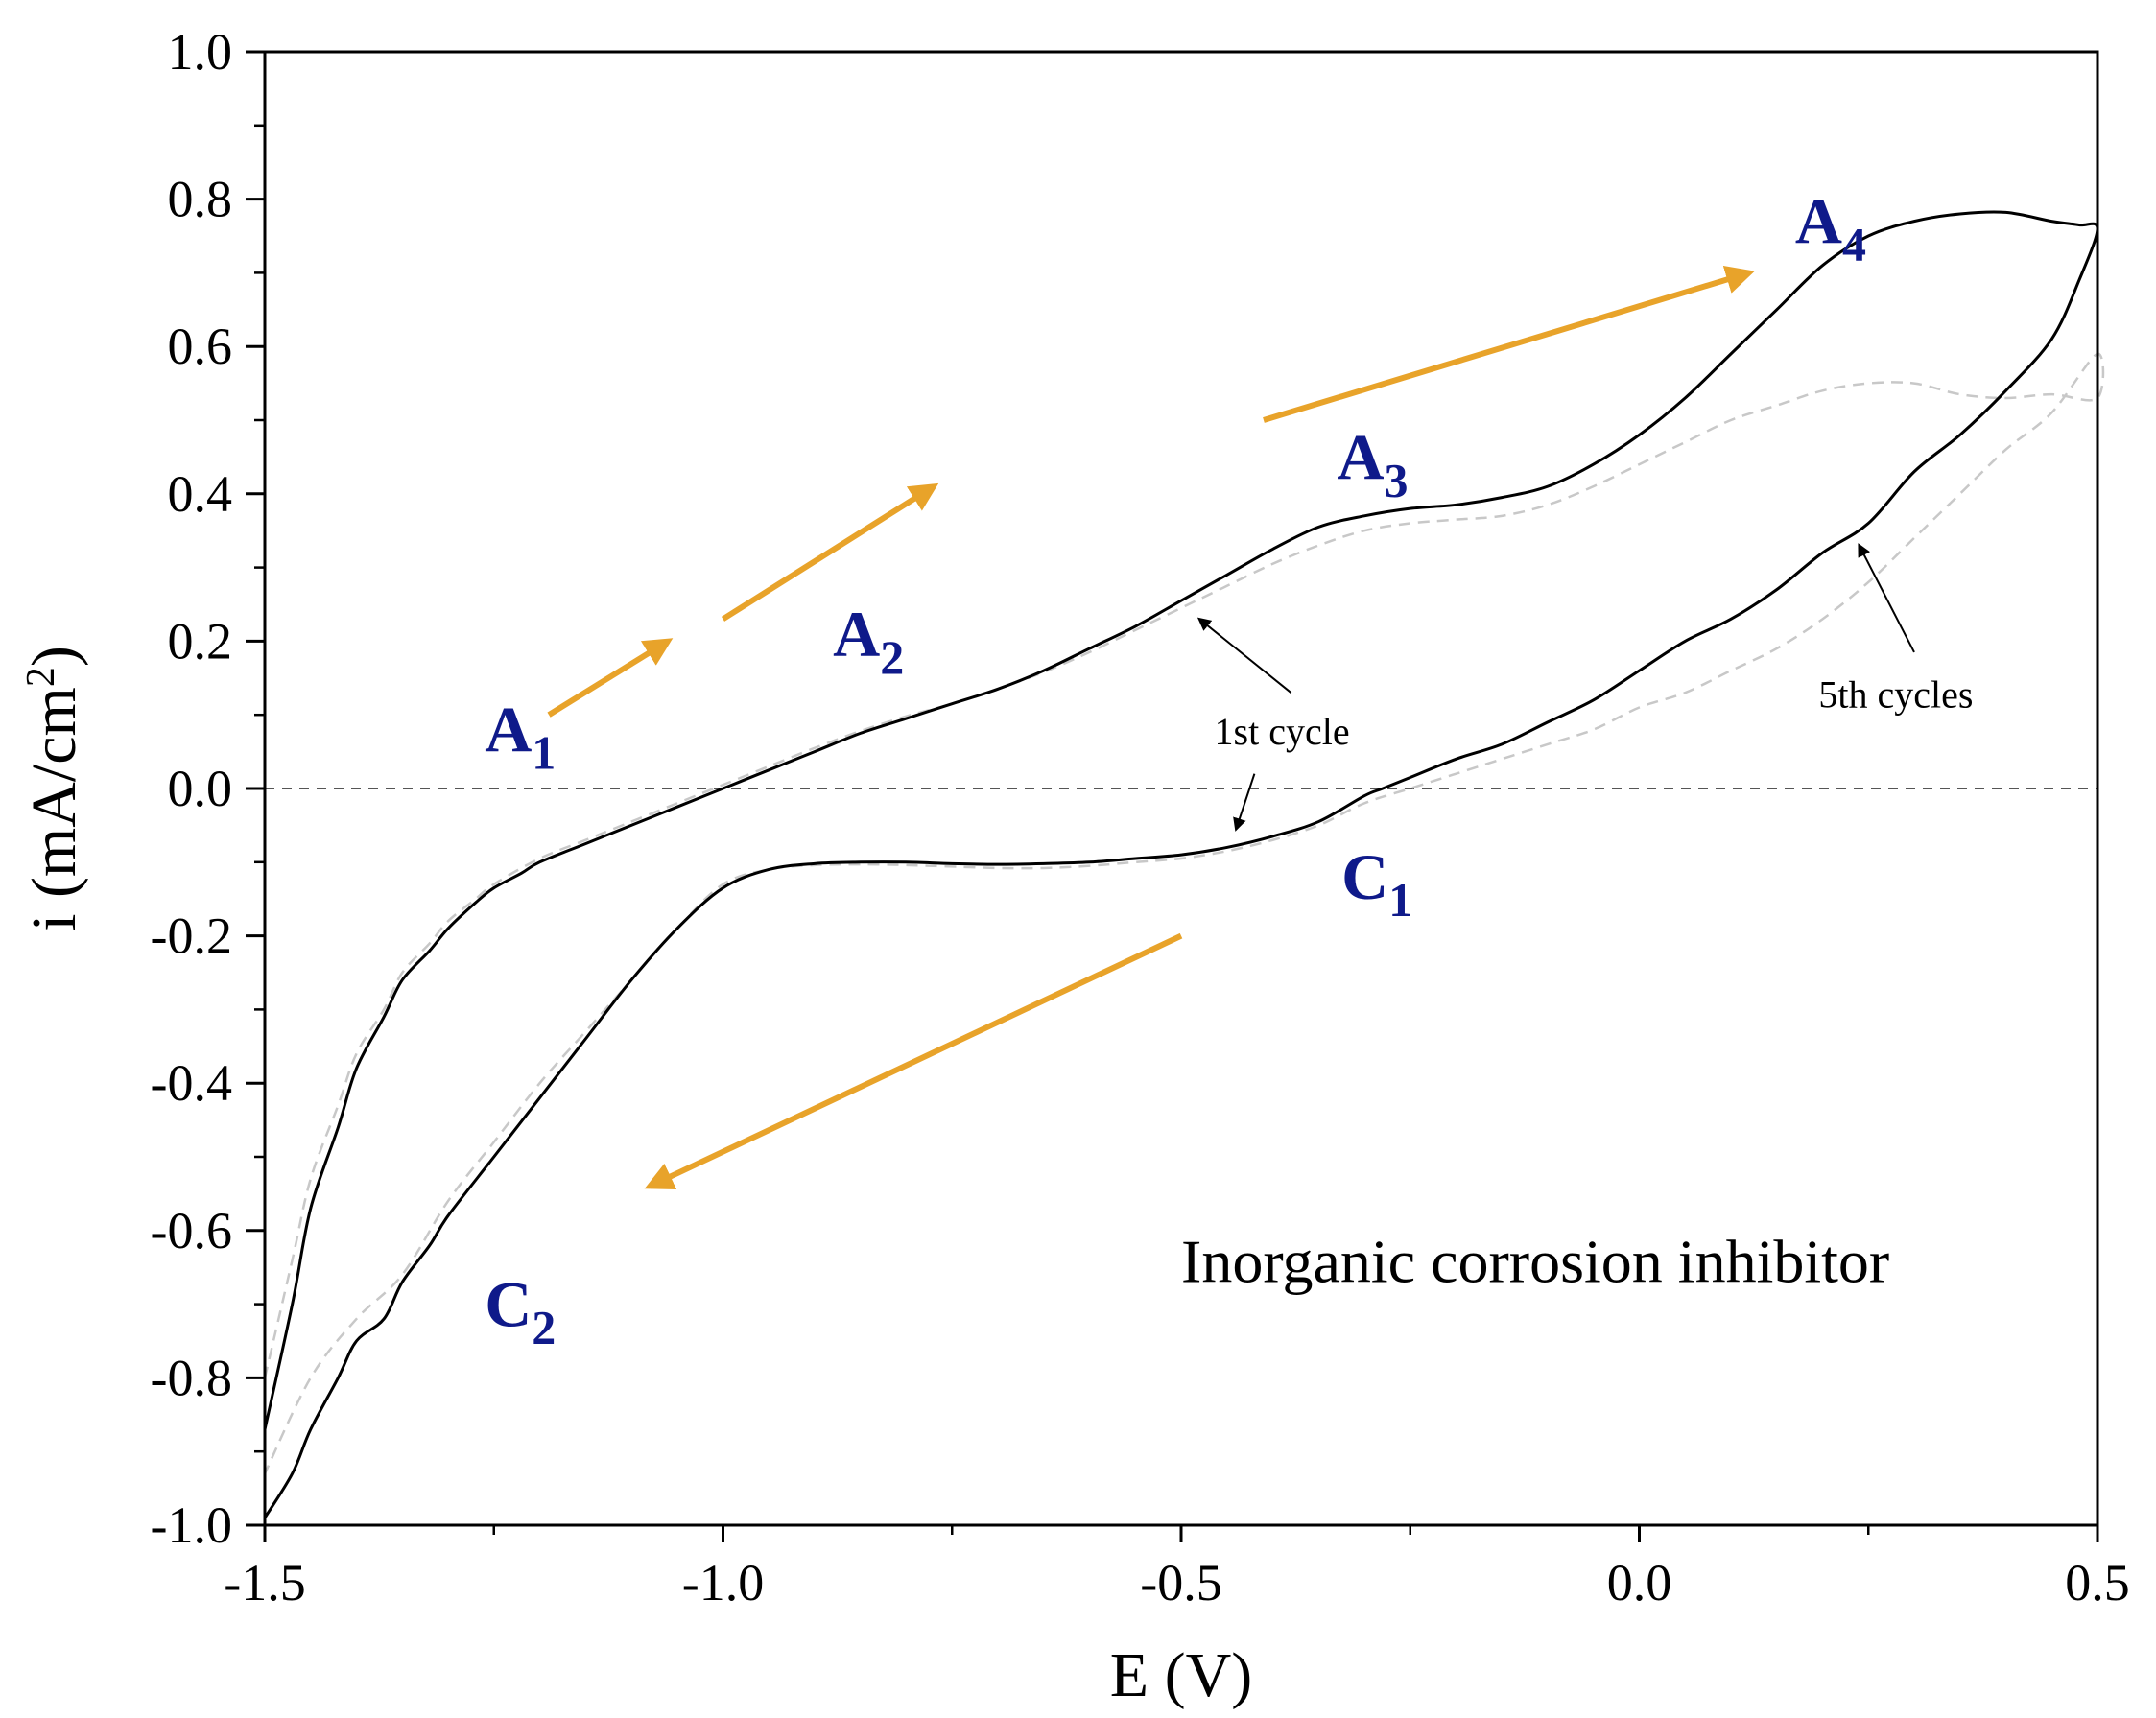 This screenshot has height=1718, width=2156. Describe the element at coordinates (200, 789) in the screenshot. I see `y-tick-label: 0.0` at that location.